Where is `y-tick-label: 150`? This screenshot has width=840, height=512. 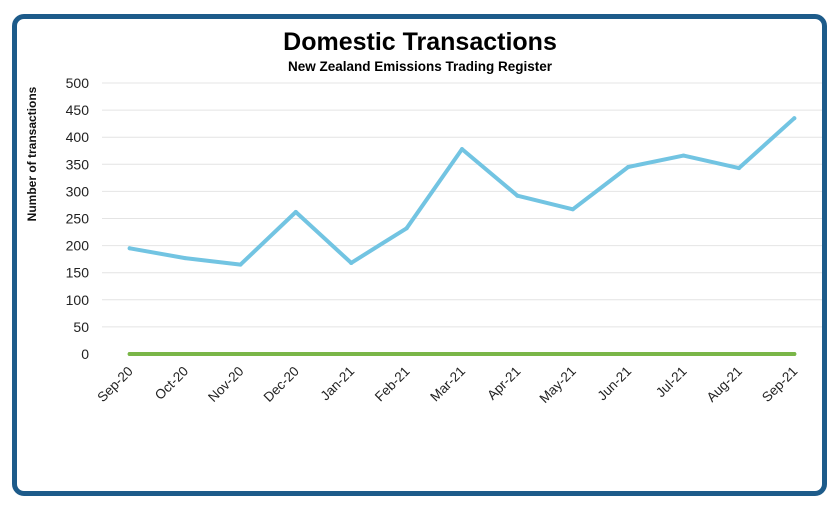
y-tick-label: 150 is located at coordinates (78, 273).